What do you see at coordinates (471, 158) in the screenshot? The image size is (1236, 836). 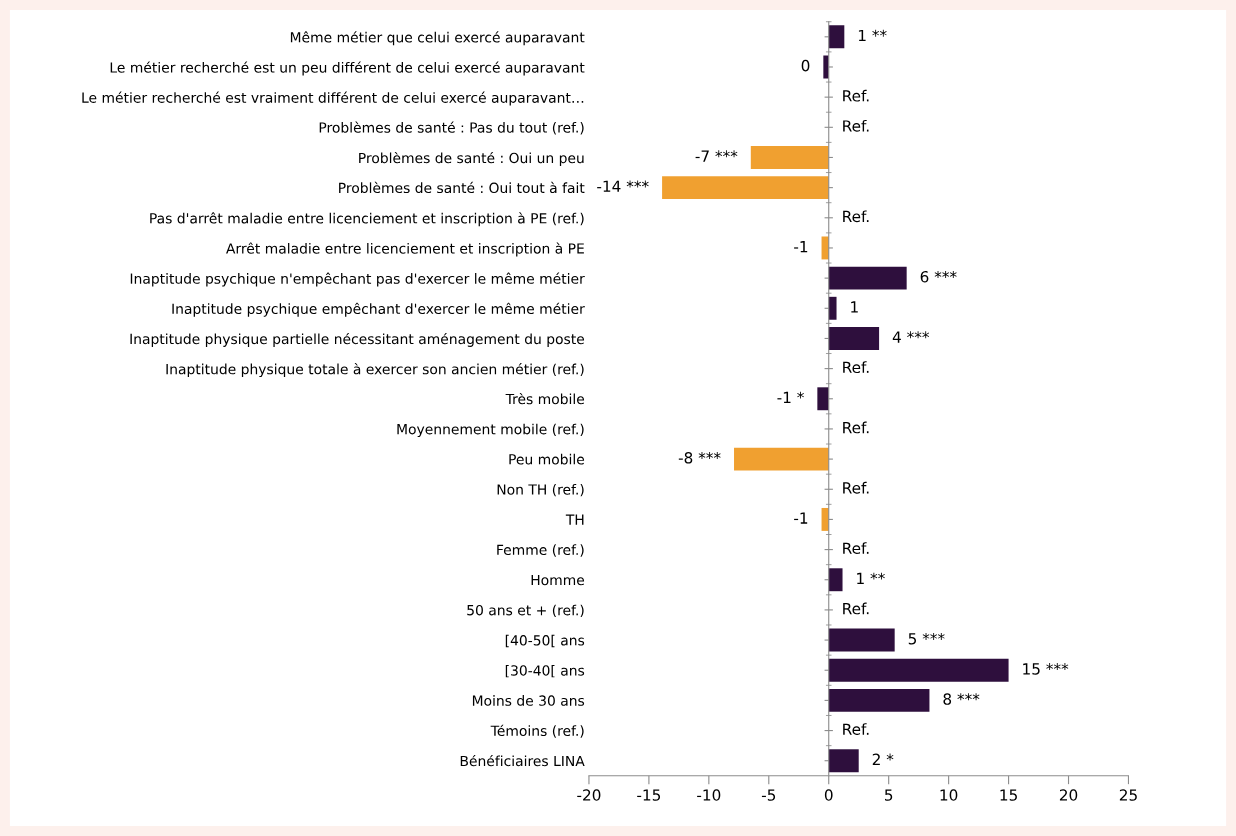 I see `y-tick-label: Problèmes de santé : Oui un peu` at bounding box center [471, 158].